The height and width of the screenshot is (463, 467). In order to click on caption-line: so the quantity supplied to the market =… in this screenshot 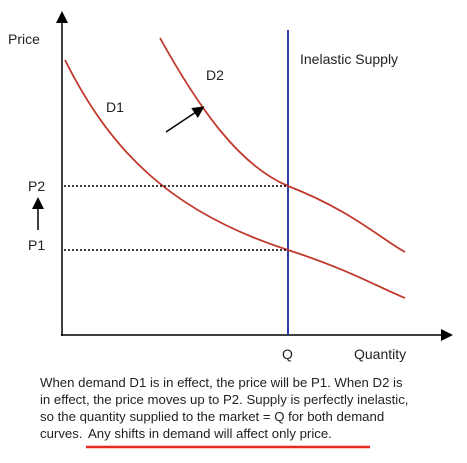, I will do `click(212, 416)`.